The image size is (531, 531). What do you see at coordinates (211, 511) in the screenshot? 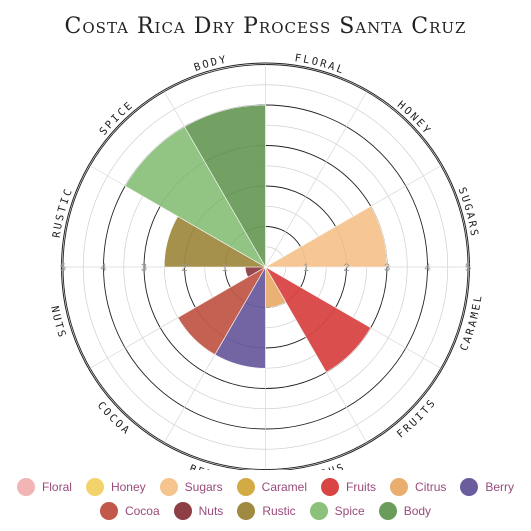
I see `legend-label: Nuts` at bounding box center [211, 511].